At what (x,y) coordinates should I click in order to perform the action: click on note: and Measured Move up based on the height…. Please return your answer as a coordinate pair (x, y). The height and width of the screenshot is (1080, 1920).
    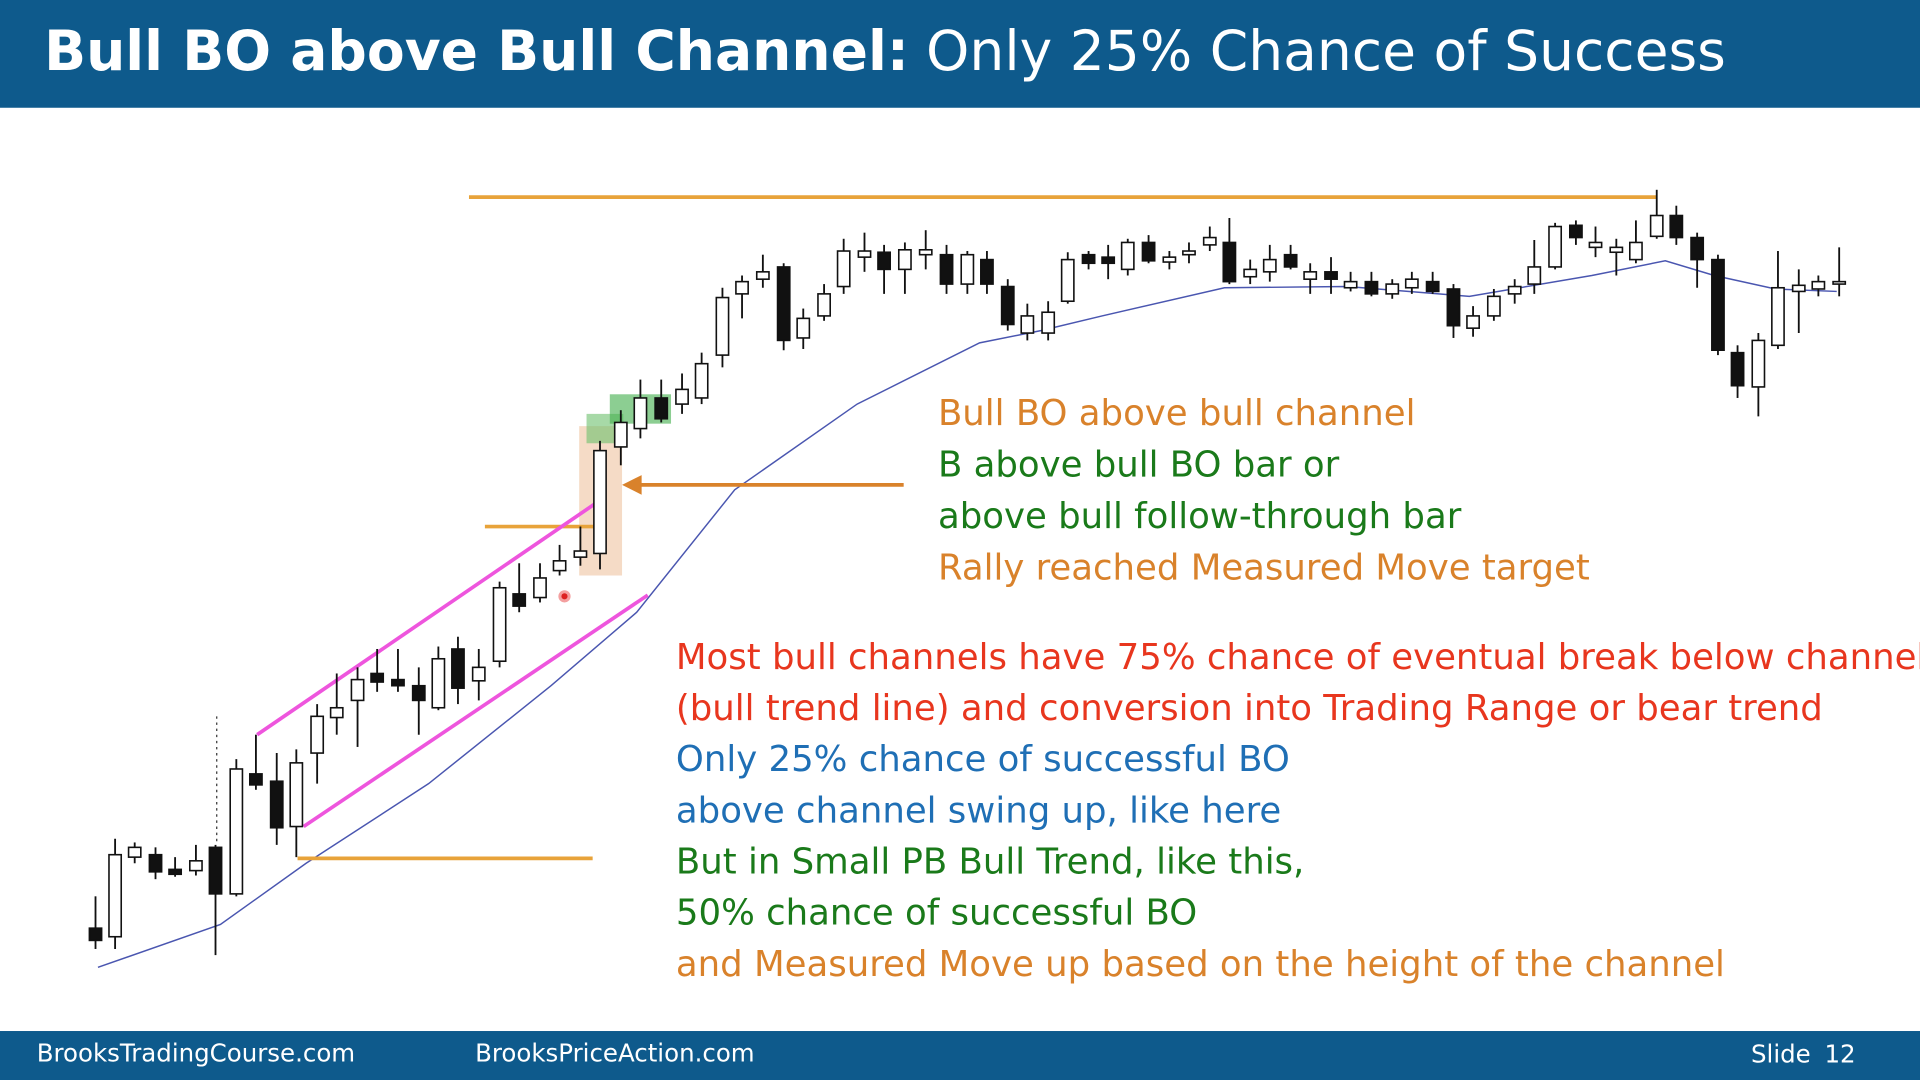
    Looking at the image, I should click on (1200, 964).